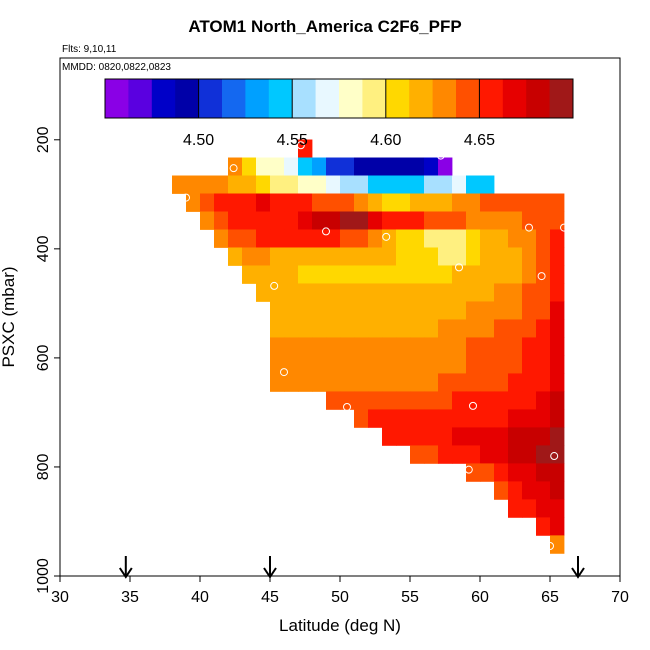  What do you see at coordinates (292, 140) in the screenshot?
I see `colorbar-tick-label: 4.55` at bounding box center [292, 140].